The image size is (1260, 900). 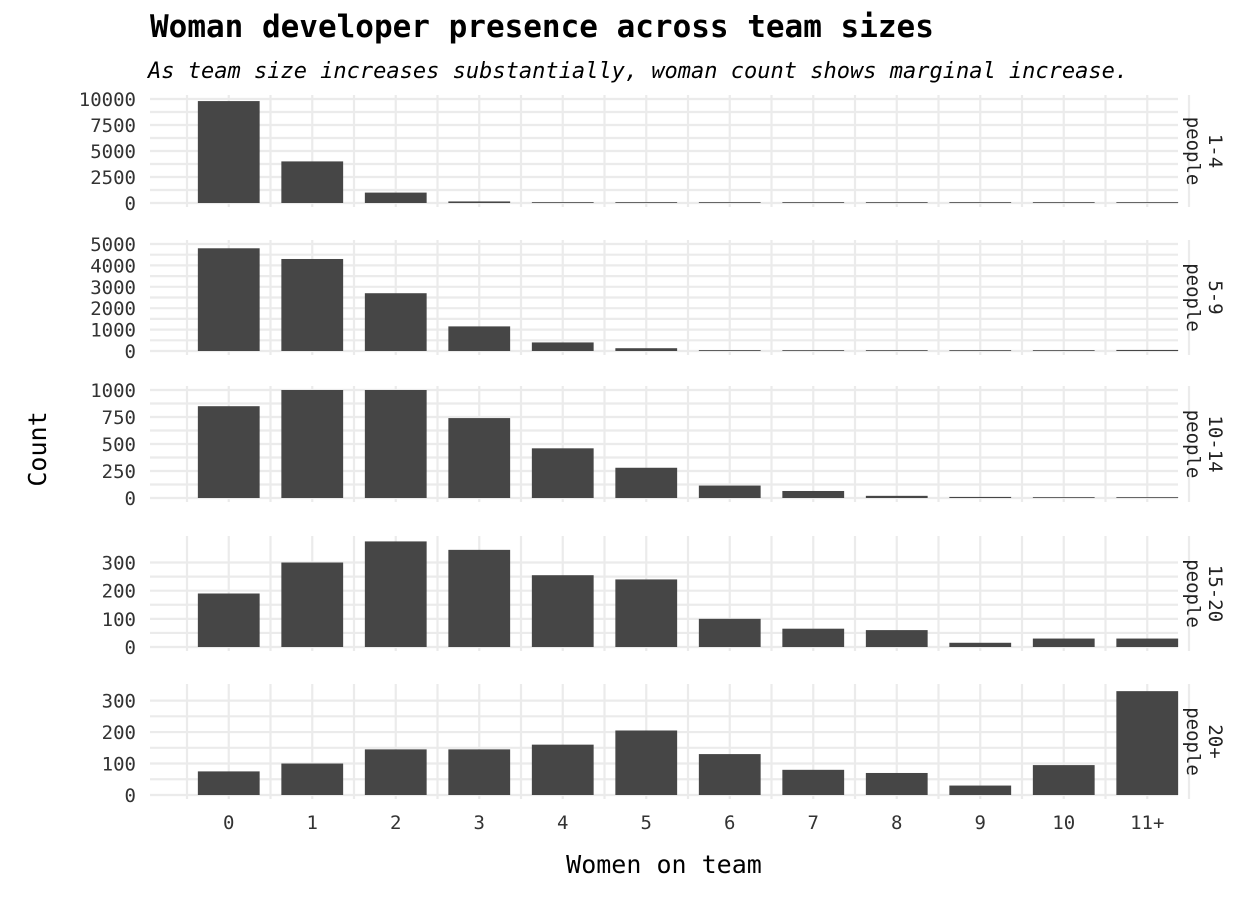 What do you see at coordinates (228, 823) in the screenshot?
I see `x-tick-label: 0` at bounding box center [228, 823].